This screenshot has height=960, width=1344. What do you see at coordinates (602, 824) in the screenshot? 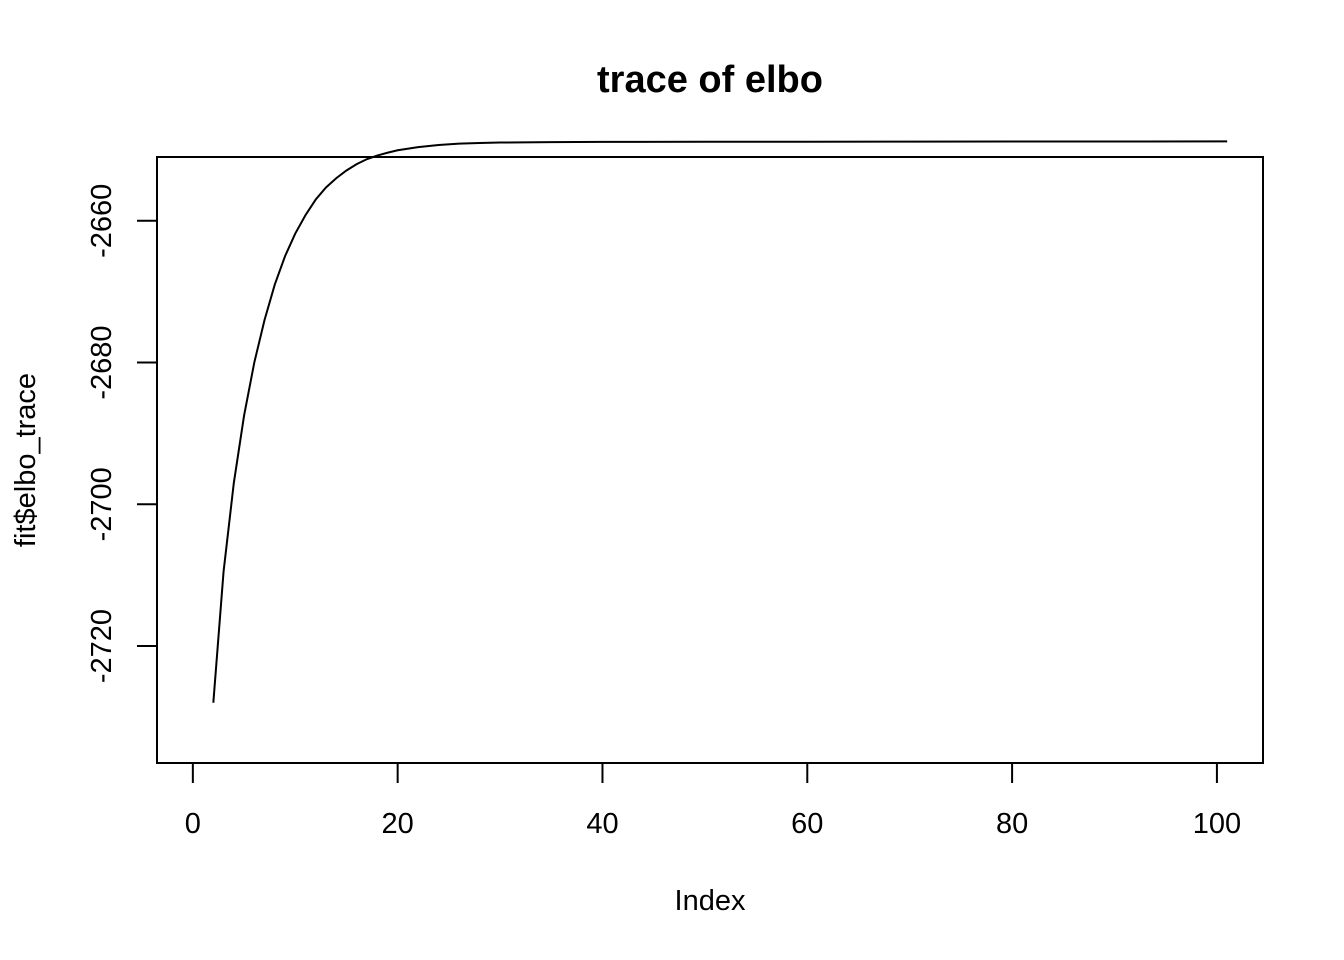
I see `x-tick-label: 40` at bounding box center [602, 824].